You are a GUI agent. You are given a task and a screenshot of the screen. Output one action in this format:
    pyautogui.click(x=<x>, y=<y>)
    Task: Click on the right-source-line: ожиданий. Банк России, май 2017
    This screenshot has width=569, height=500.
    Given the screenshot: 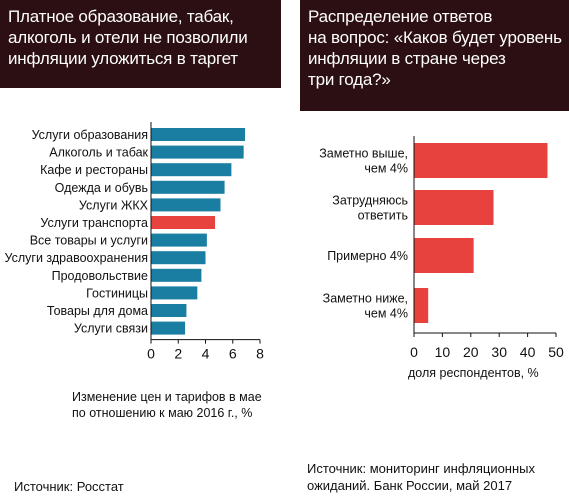 What is the action you would take?
    pyautogui.click(x=410, y=485)
    